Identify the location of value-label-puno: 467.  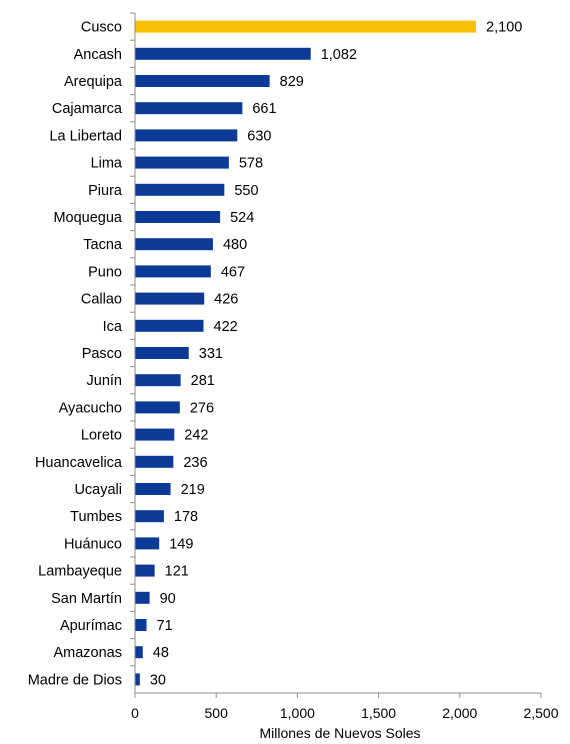
(233, 272).